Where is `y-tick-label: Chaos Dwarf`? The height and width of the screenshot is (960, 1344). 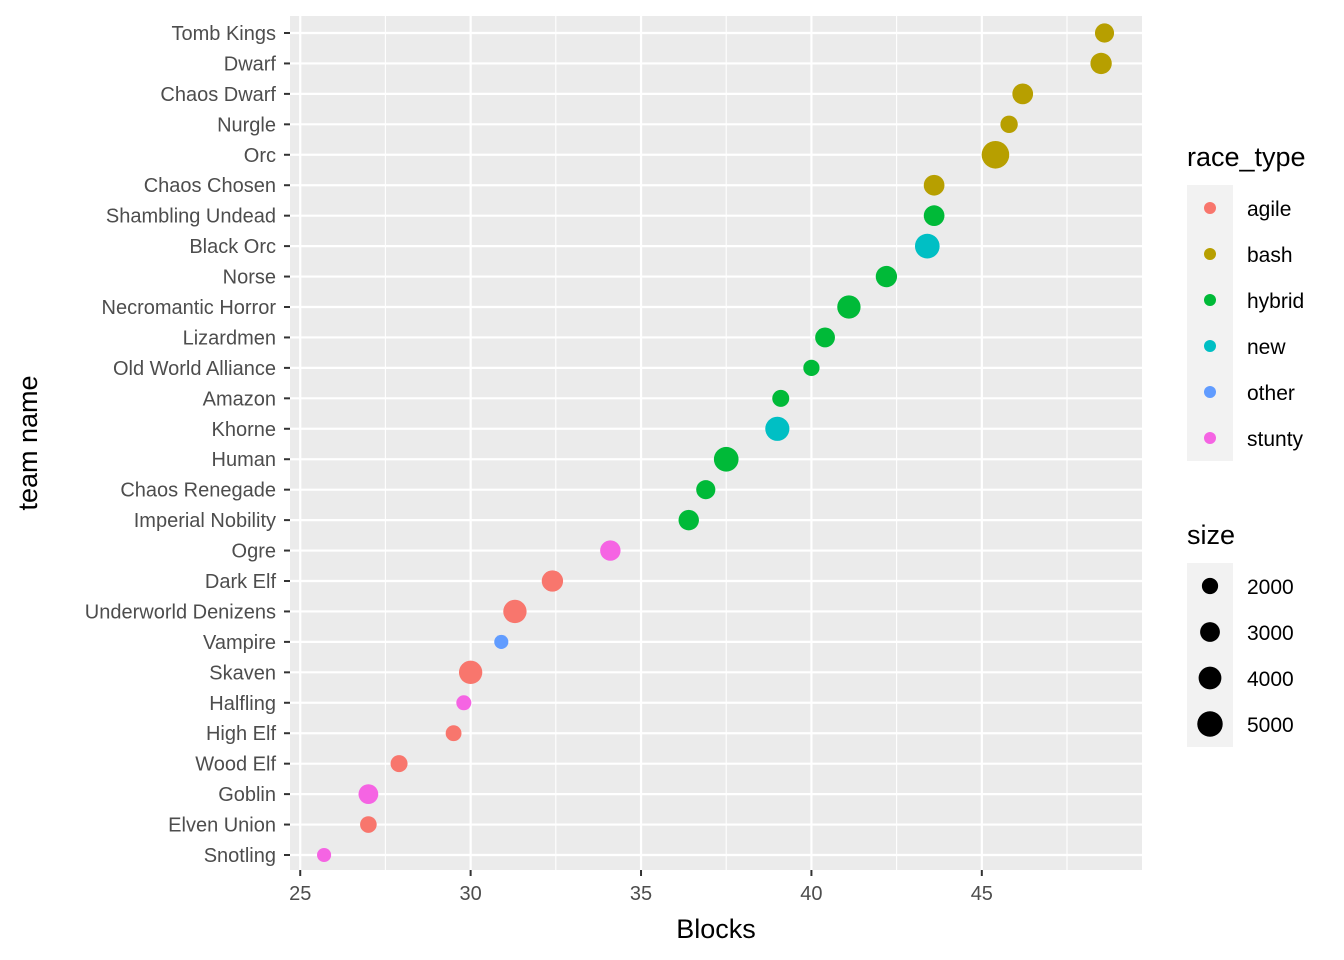
y-tick-label: Chaos Dwarf is located at coordinates (218, 95).